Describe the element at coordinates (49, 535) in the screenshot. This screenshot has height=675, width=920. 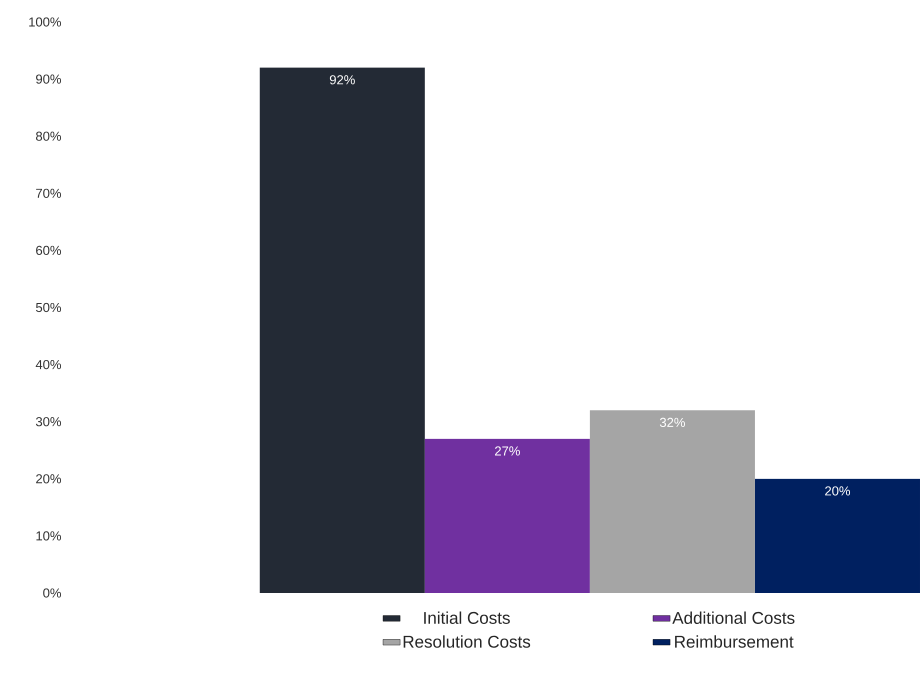
I see `y-tick-label: 10%` at that location.